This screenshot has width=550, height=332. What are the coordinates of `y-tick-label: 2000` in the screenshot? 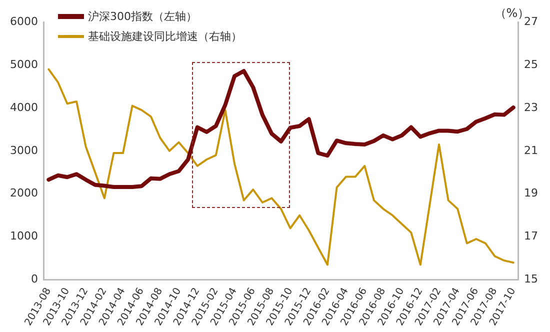 It's located at (24, 193).